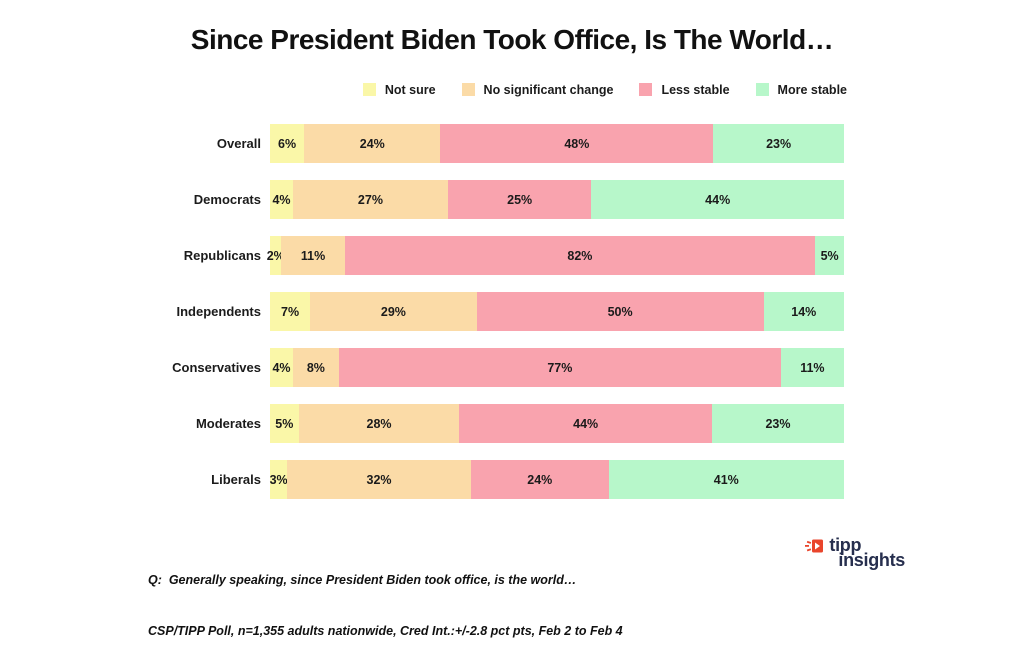  I want to click on bar-segment: 41%, so click(726, 479).